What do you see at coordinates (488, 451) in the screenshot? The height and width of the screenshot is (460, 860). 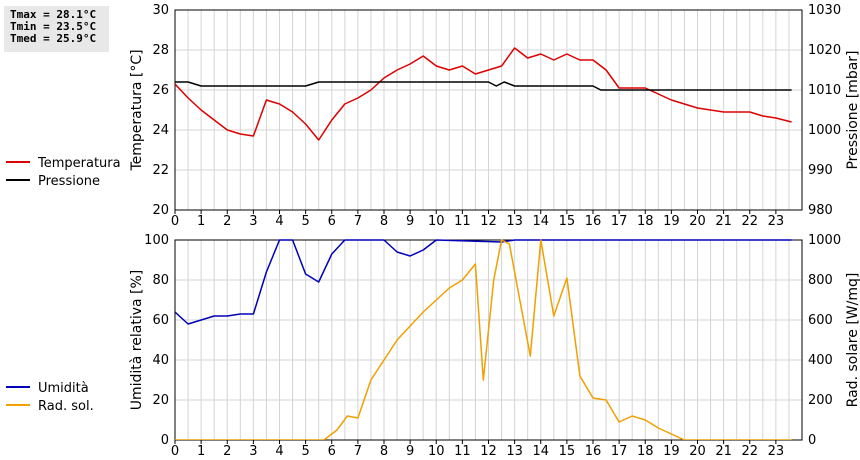 I see `panel2-xtick: 12` at bounding box center [488, 451].